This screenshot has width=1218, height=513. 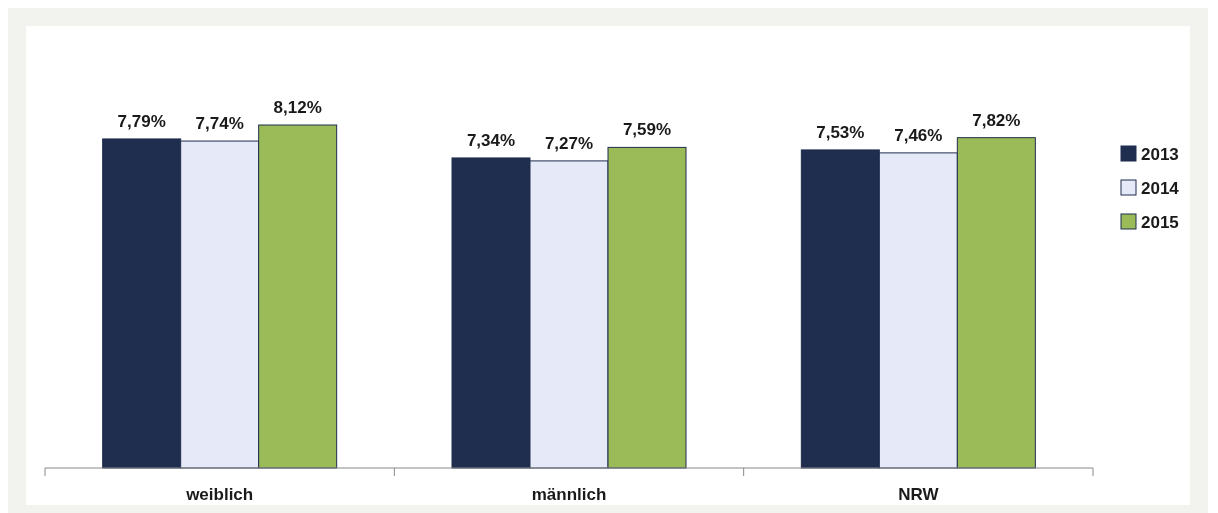 I want to click on data-label: 7,82%, so click(x=996, y=120).